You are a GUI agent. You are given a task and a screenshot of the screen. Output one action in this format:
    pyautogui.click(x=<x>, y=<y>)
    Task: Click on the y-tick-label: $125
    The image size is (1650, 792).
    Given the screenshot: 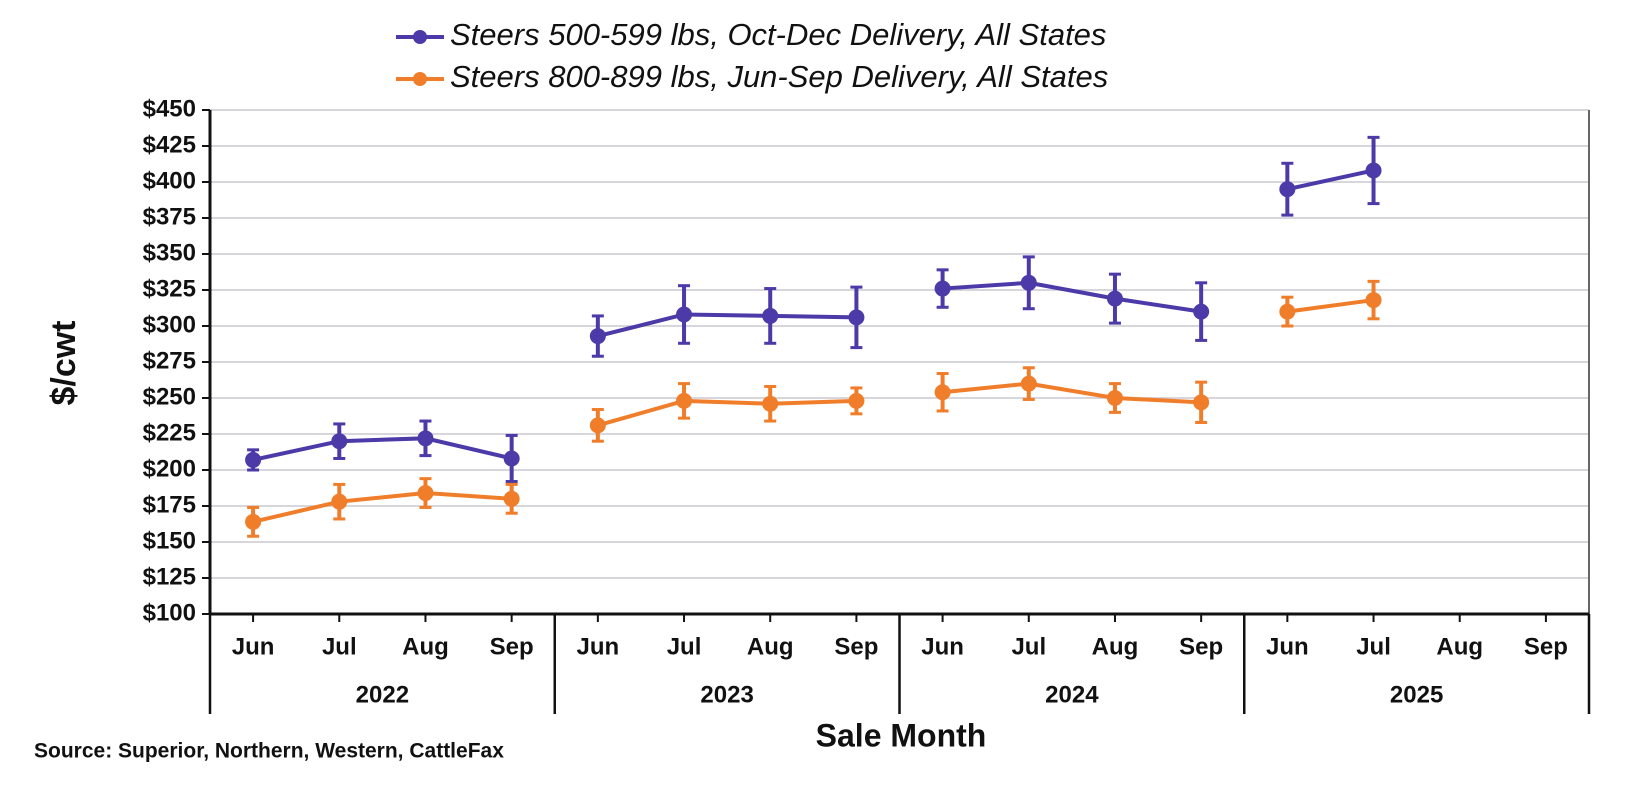 What is the action you would take?
    pyautogui.click(x=169, y=576)
    